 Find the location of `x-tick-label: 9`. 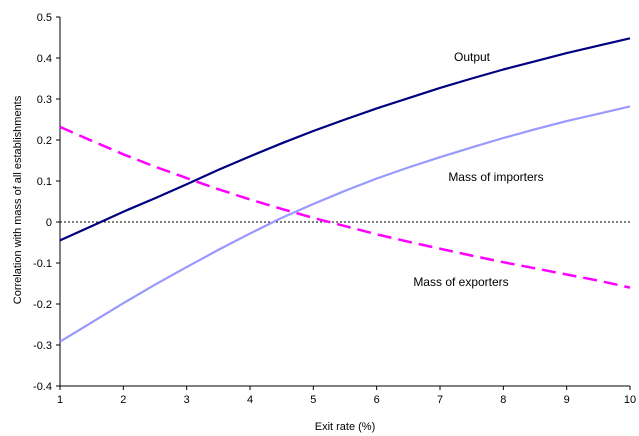

x-tick-label: 9 is located at coordinates (567, 400).